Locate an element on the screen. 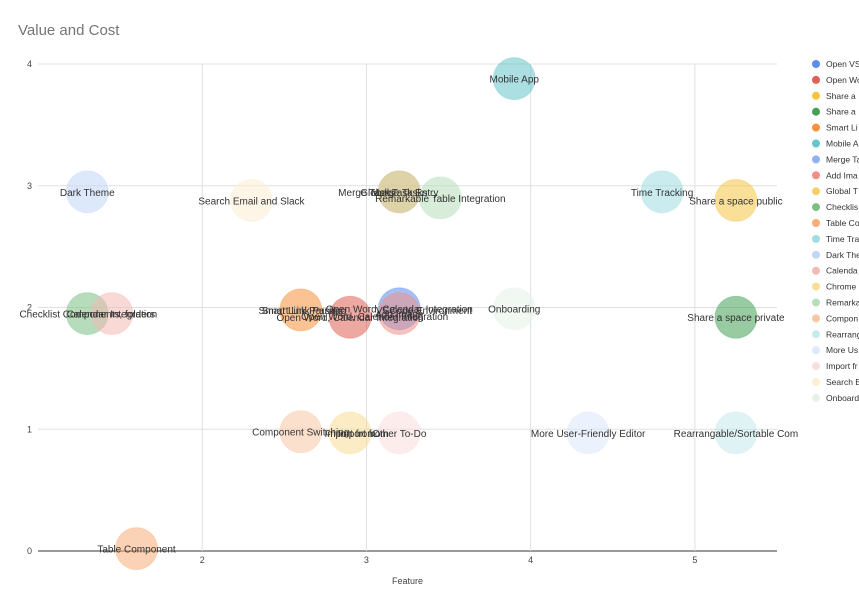  bubble-label: Share a space public is located at coordinates (735, 201).